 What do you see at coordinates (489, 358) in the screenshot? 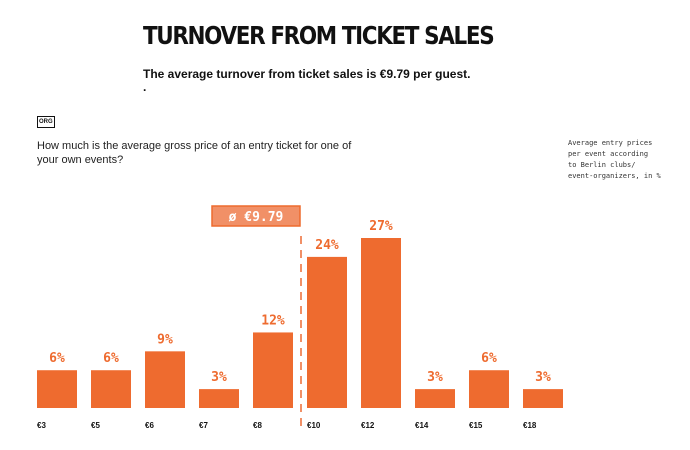
I see `value-label-9: 6%` at bounding box center [489, 358].